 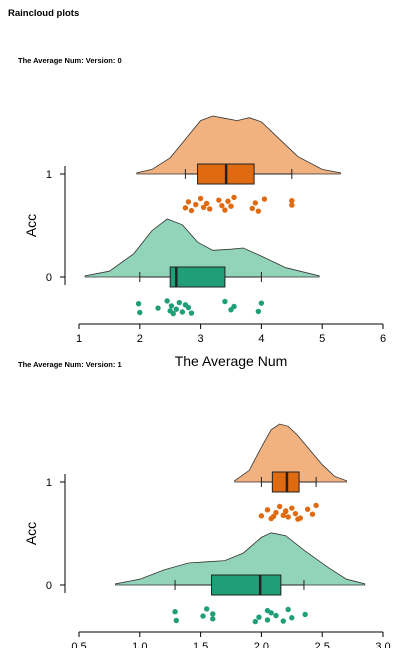 I want to click on x-tick-label: 1.0, so click(x=139, y=644).